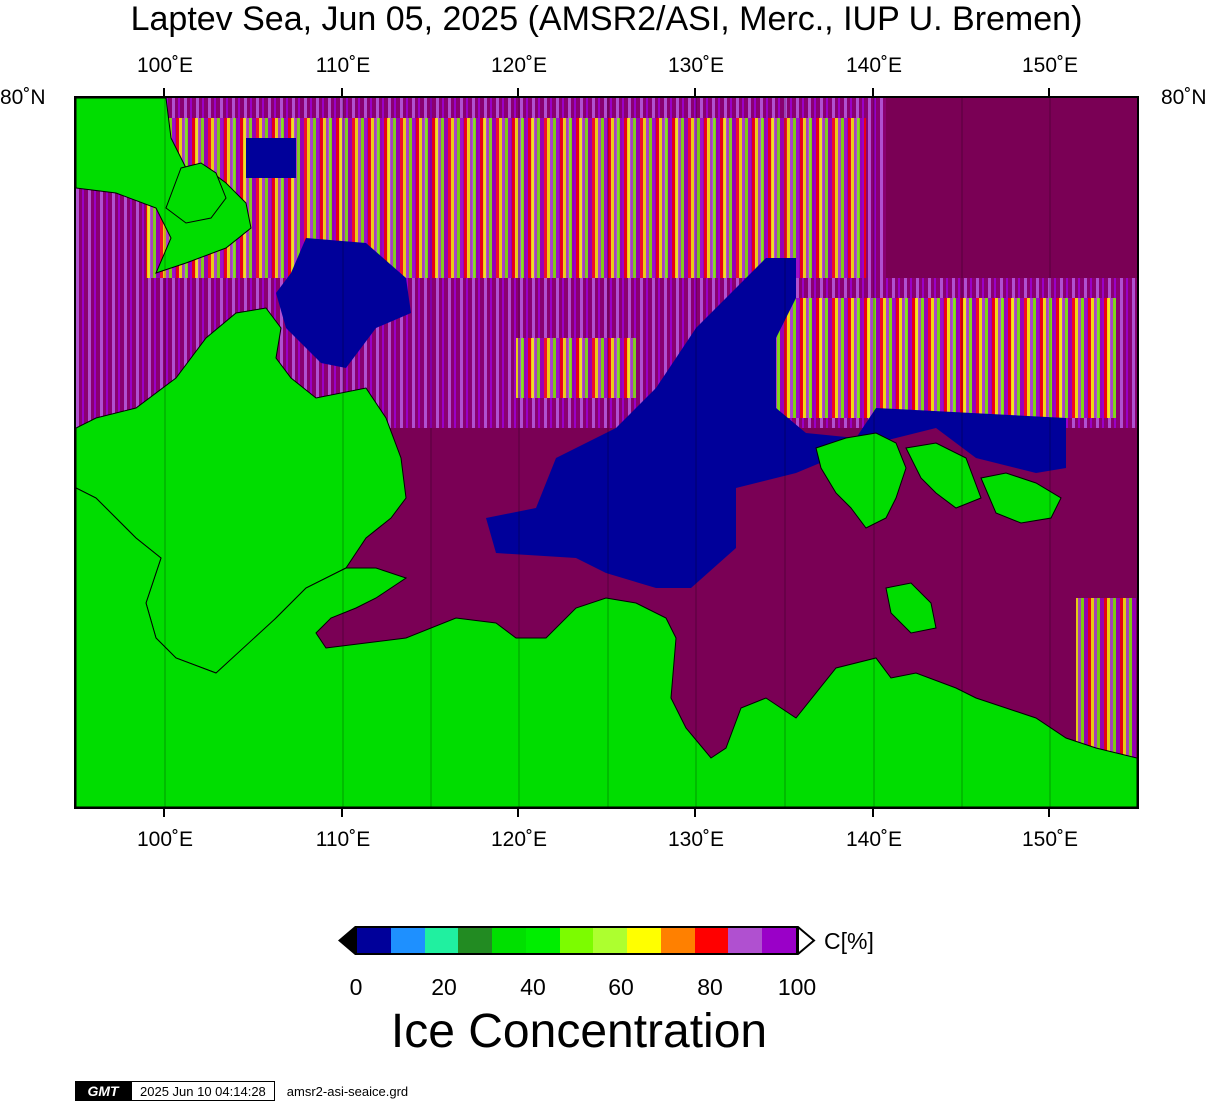 Image resolution: width=1213 pixels, height=1104 pixels. I want to click on colorbar, so click(576, 940).